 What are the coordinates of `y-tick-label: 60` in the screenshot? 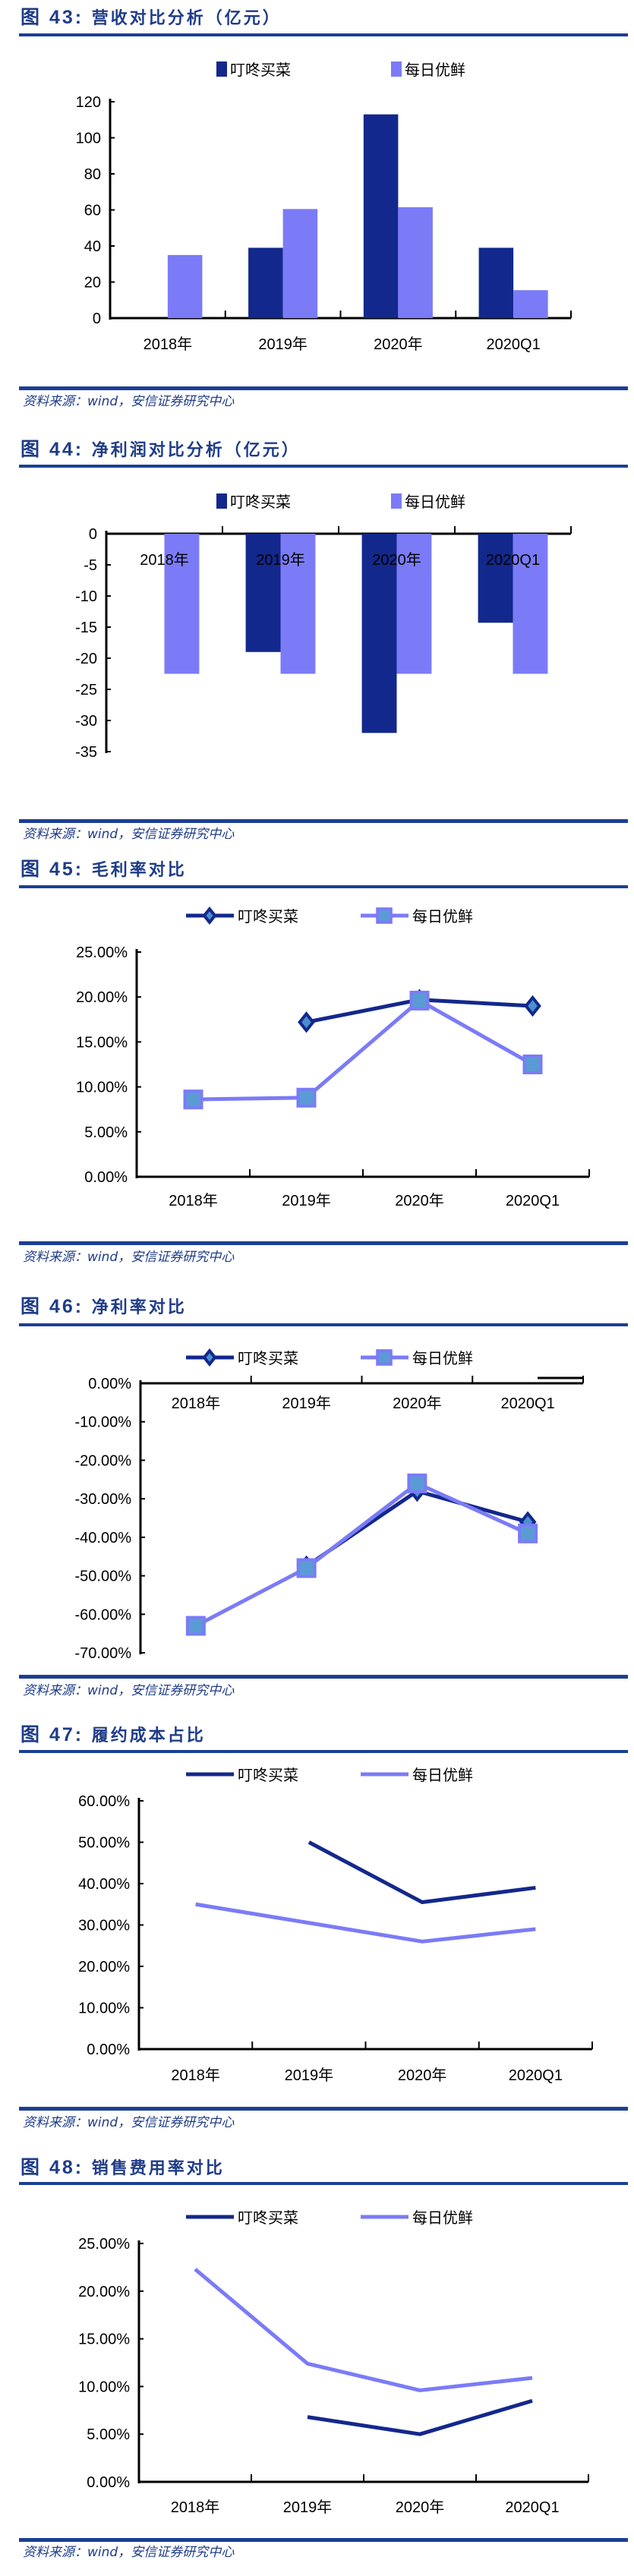 It's located at (92, 211).